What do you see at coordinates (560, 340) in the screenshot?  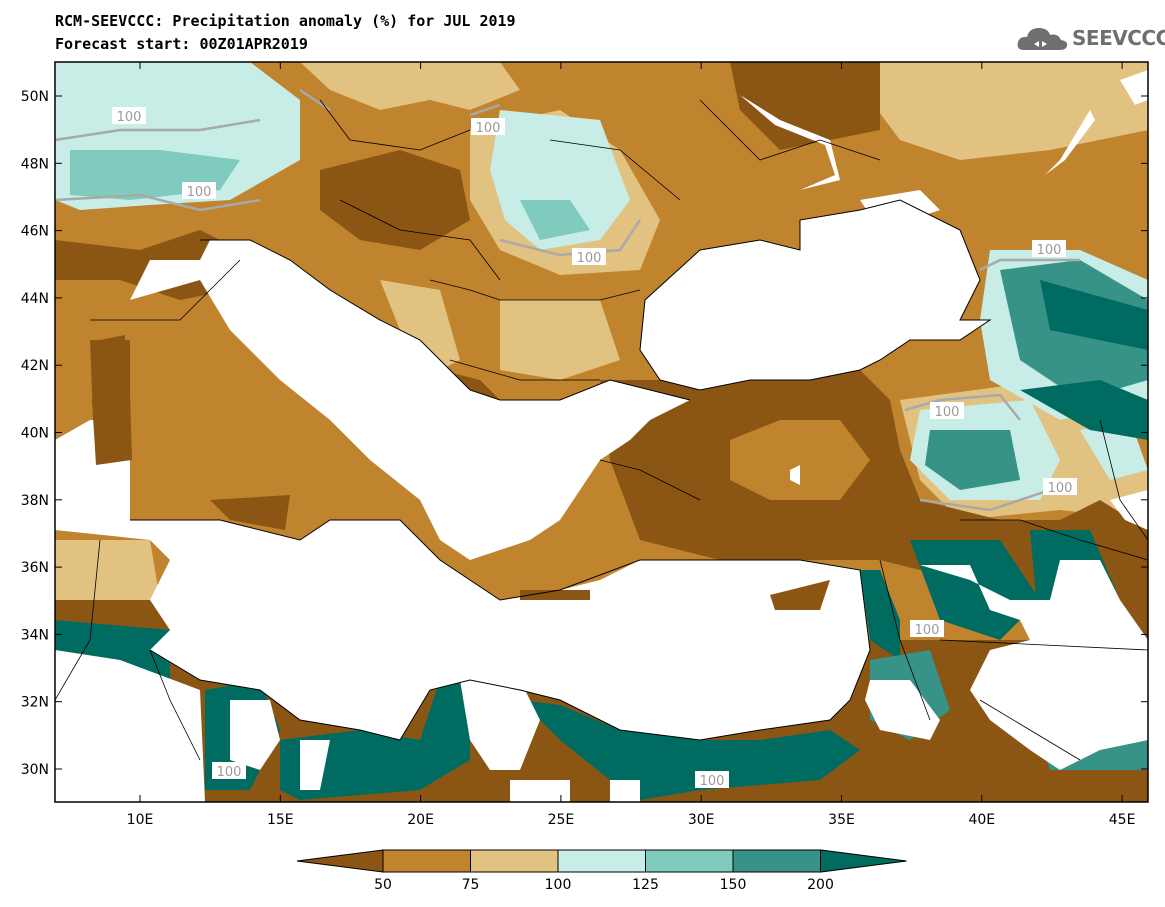 I see `tan-region-bulgaria` at bounding box center [560, 340].